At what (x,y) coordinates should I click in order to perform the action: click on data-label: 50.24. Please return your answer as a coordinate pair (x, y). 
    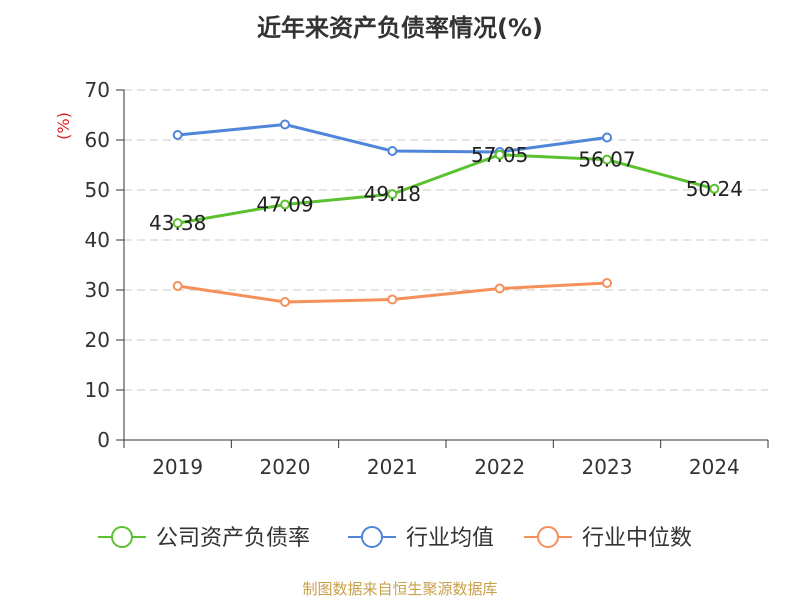
    Looking at the image, I should click on (714, 189).